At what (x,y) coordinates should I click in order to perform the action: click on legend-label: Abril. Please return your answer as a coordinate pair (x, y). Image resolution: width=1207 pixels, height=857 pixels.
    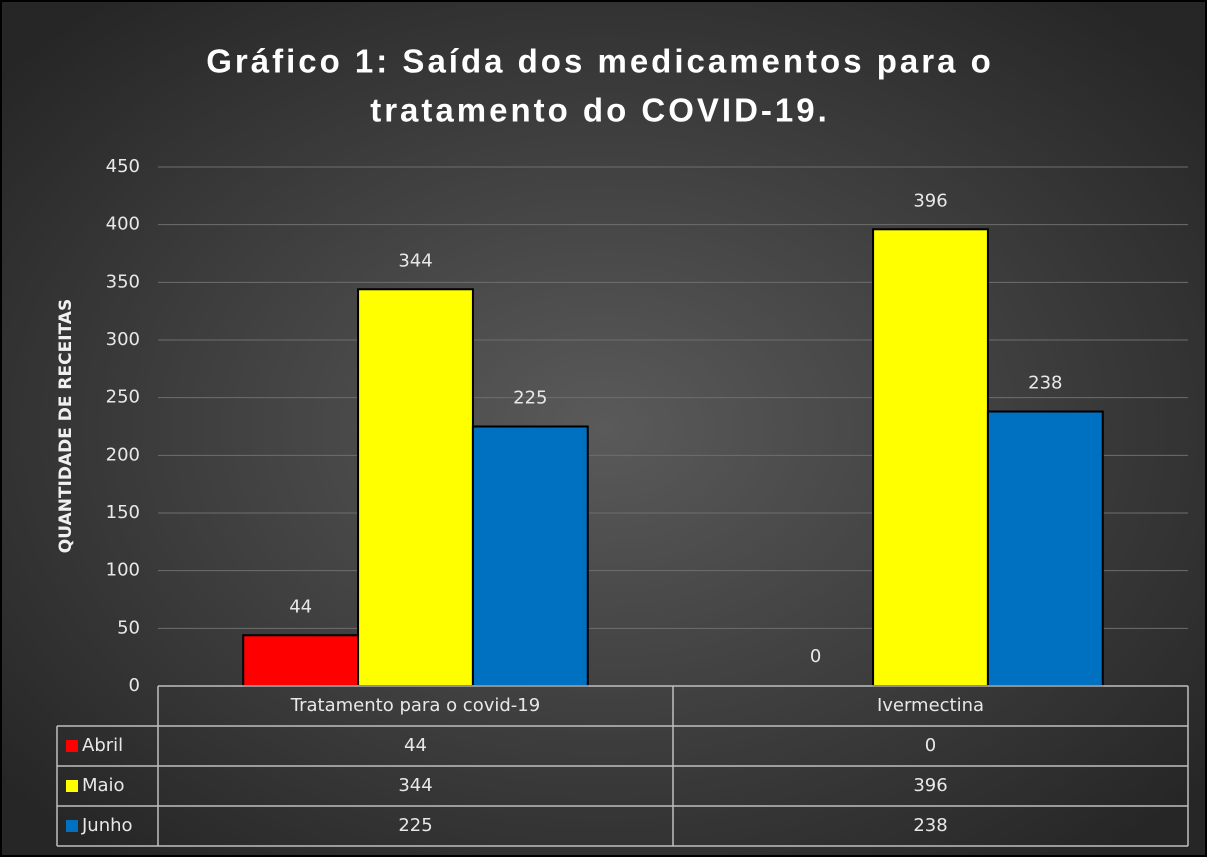
    Looking at the image, I should click on (102, 745).